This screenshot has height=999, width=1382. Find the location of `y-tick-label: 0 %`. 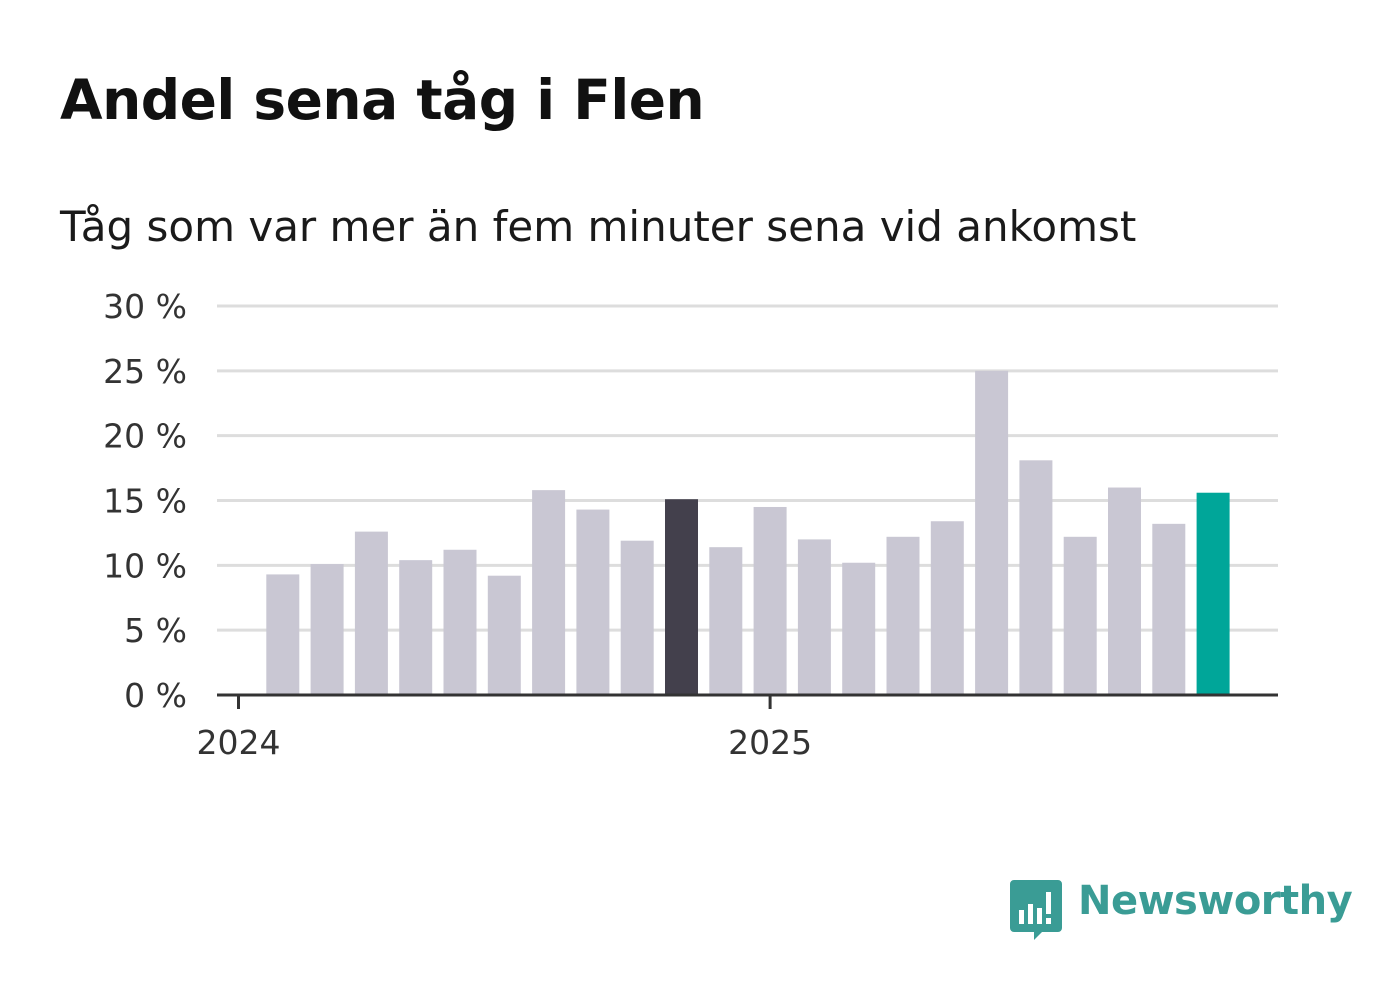

y-tick-label: 0 % is located at coordinates (155, 695).